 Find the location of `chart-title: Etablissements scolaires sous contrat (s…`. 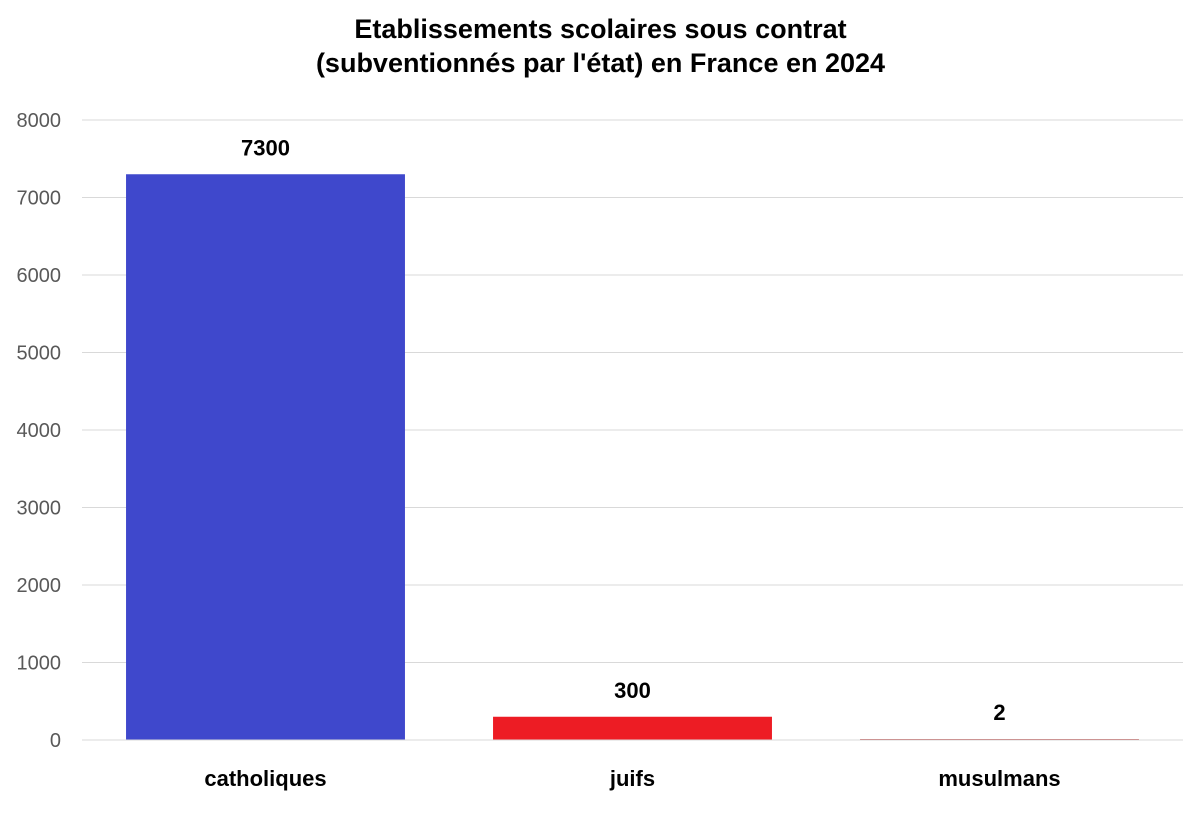

chart-title: Etablissements scolaires sous contrat (s… is located at coordinates (600, 46).